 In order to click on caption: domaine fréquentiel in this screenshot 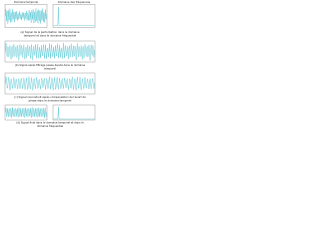, I will do `click(50, 126)`.